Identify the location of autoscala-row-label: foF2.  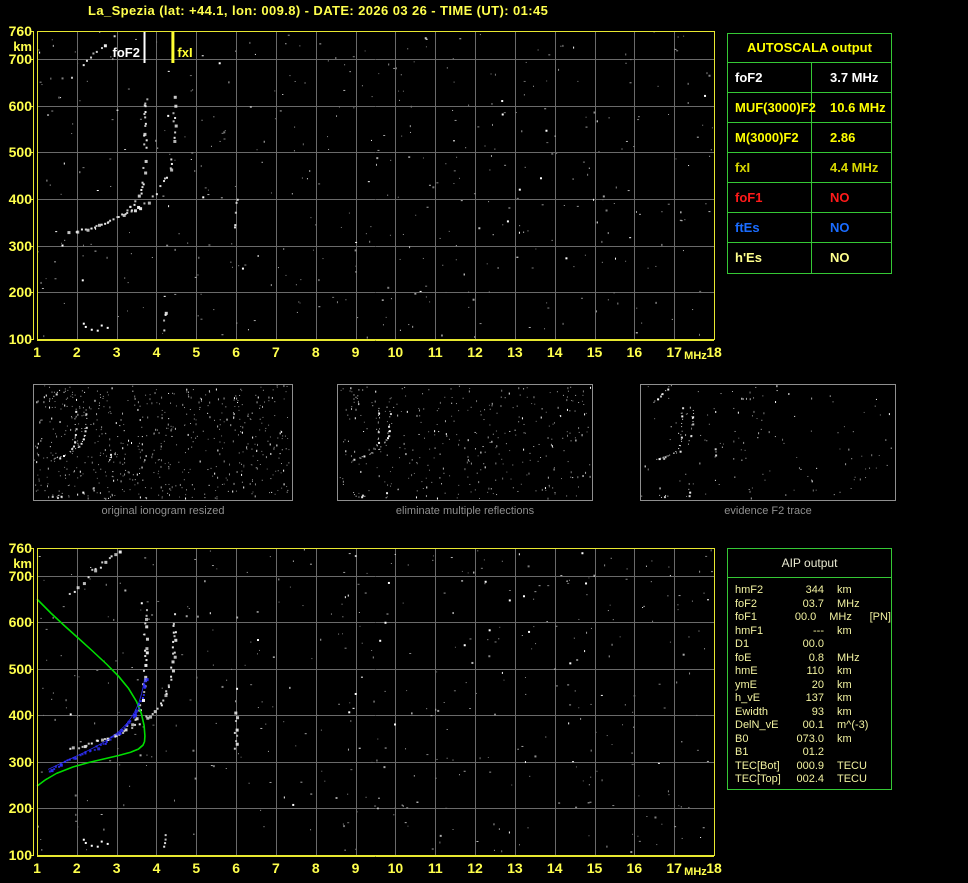
(770, 77).